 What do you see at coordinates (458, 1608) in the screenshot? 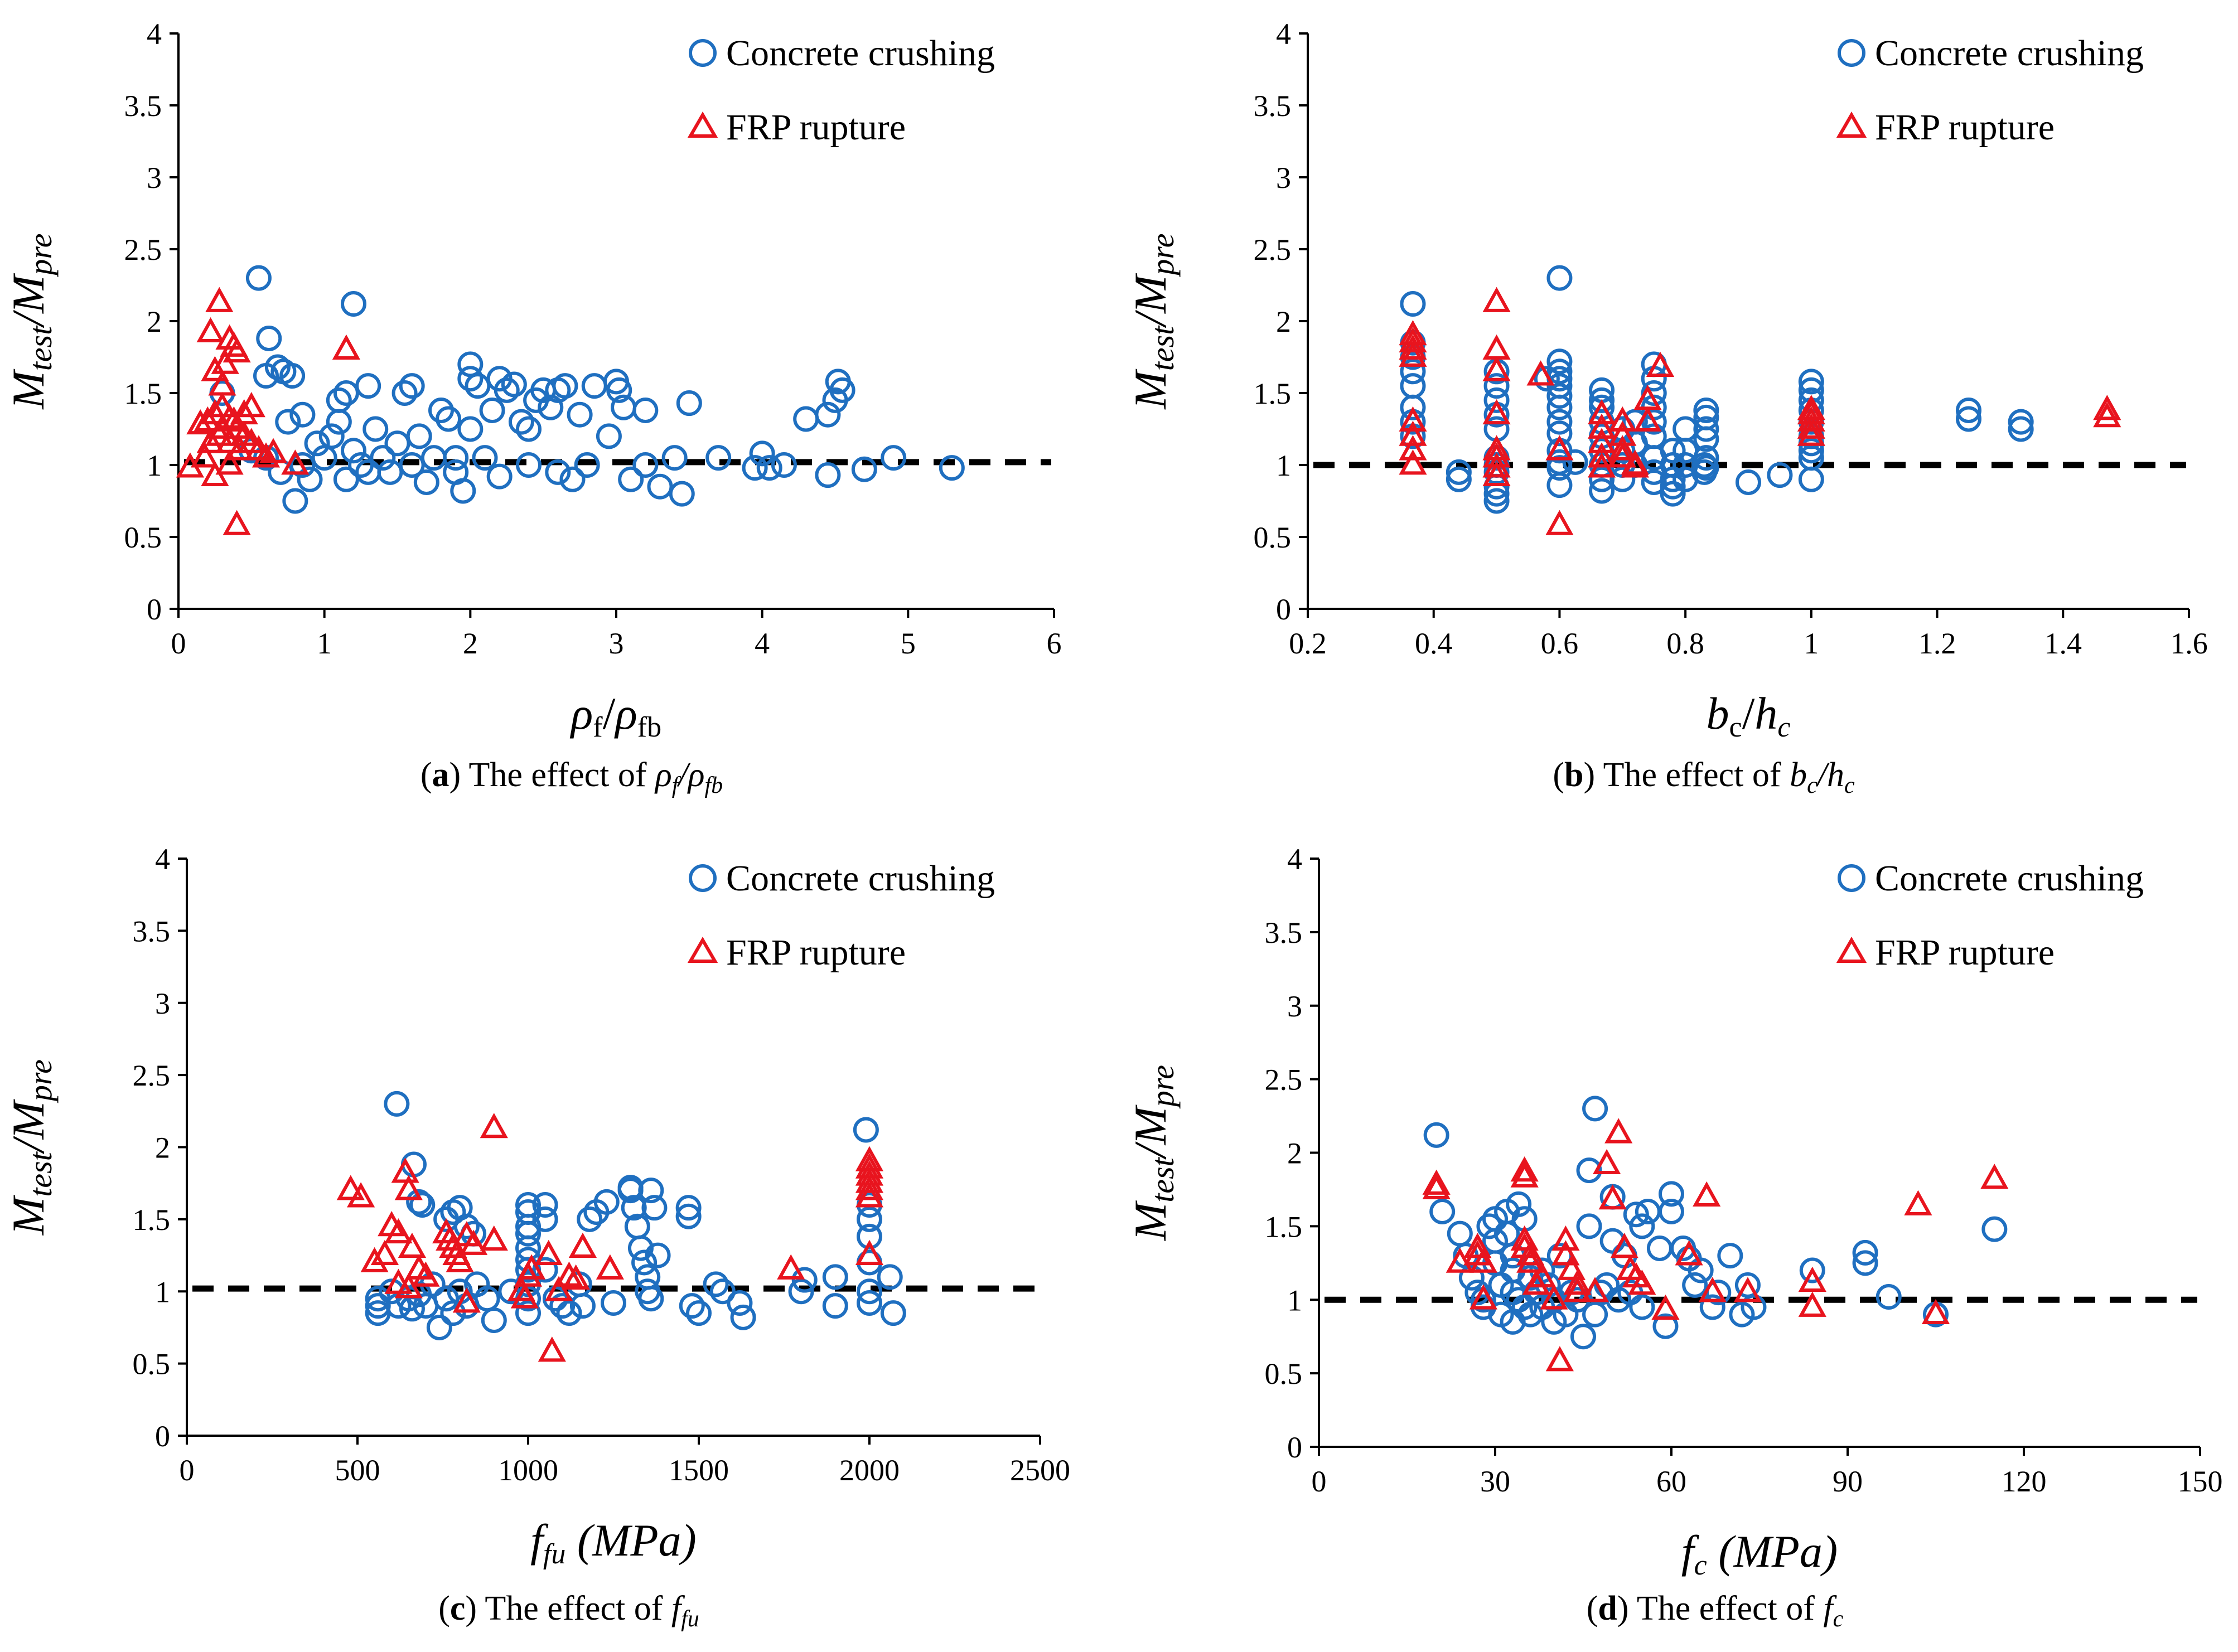
I see `caption-letter: c` at bounding box center [458, 1608].